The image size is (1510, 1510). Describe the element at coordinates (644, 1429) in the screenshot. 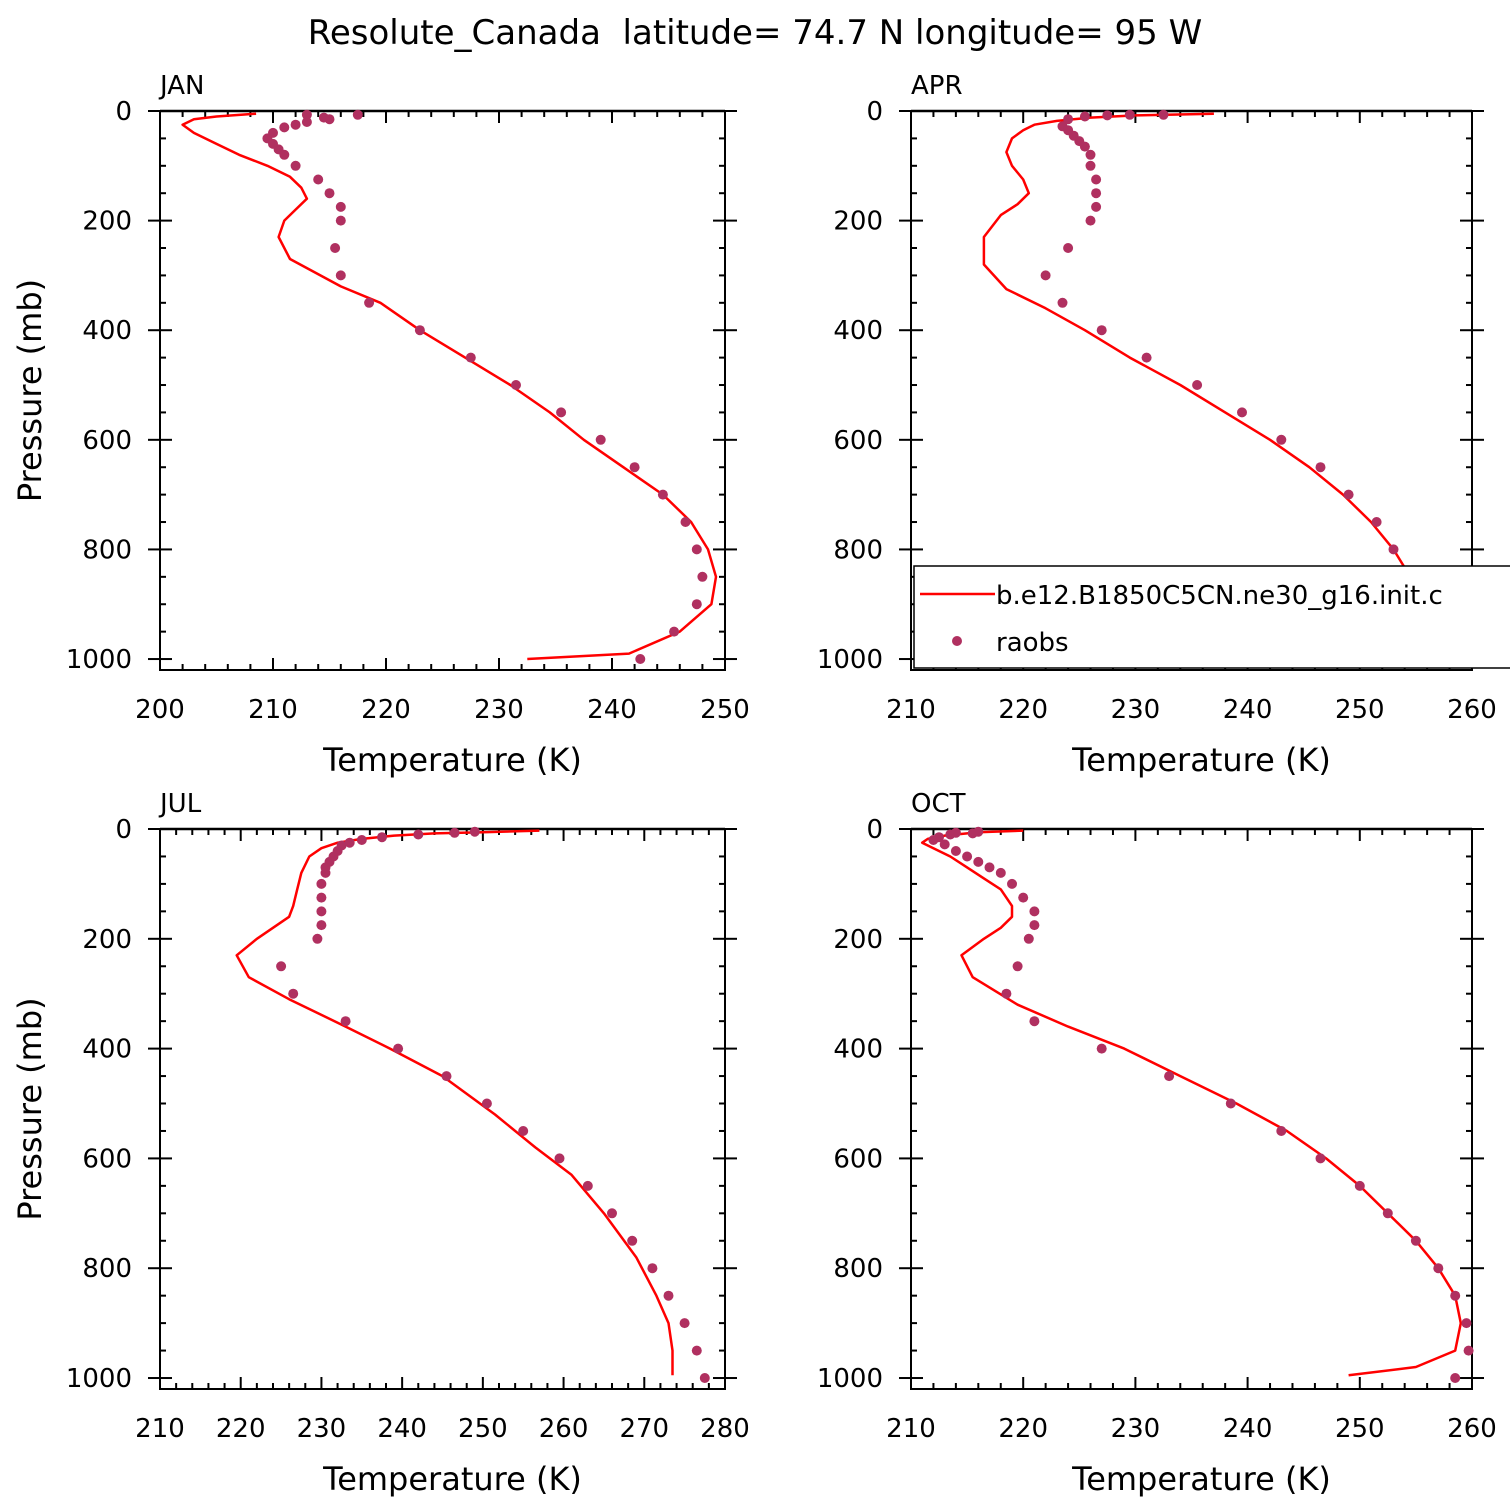

I see `x-tick-label: 270` at that location.